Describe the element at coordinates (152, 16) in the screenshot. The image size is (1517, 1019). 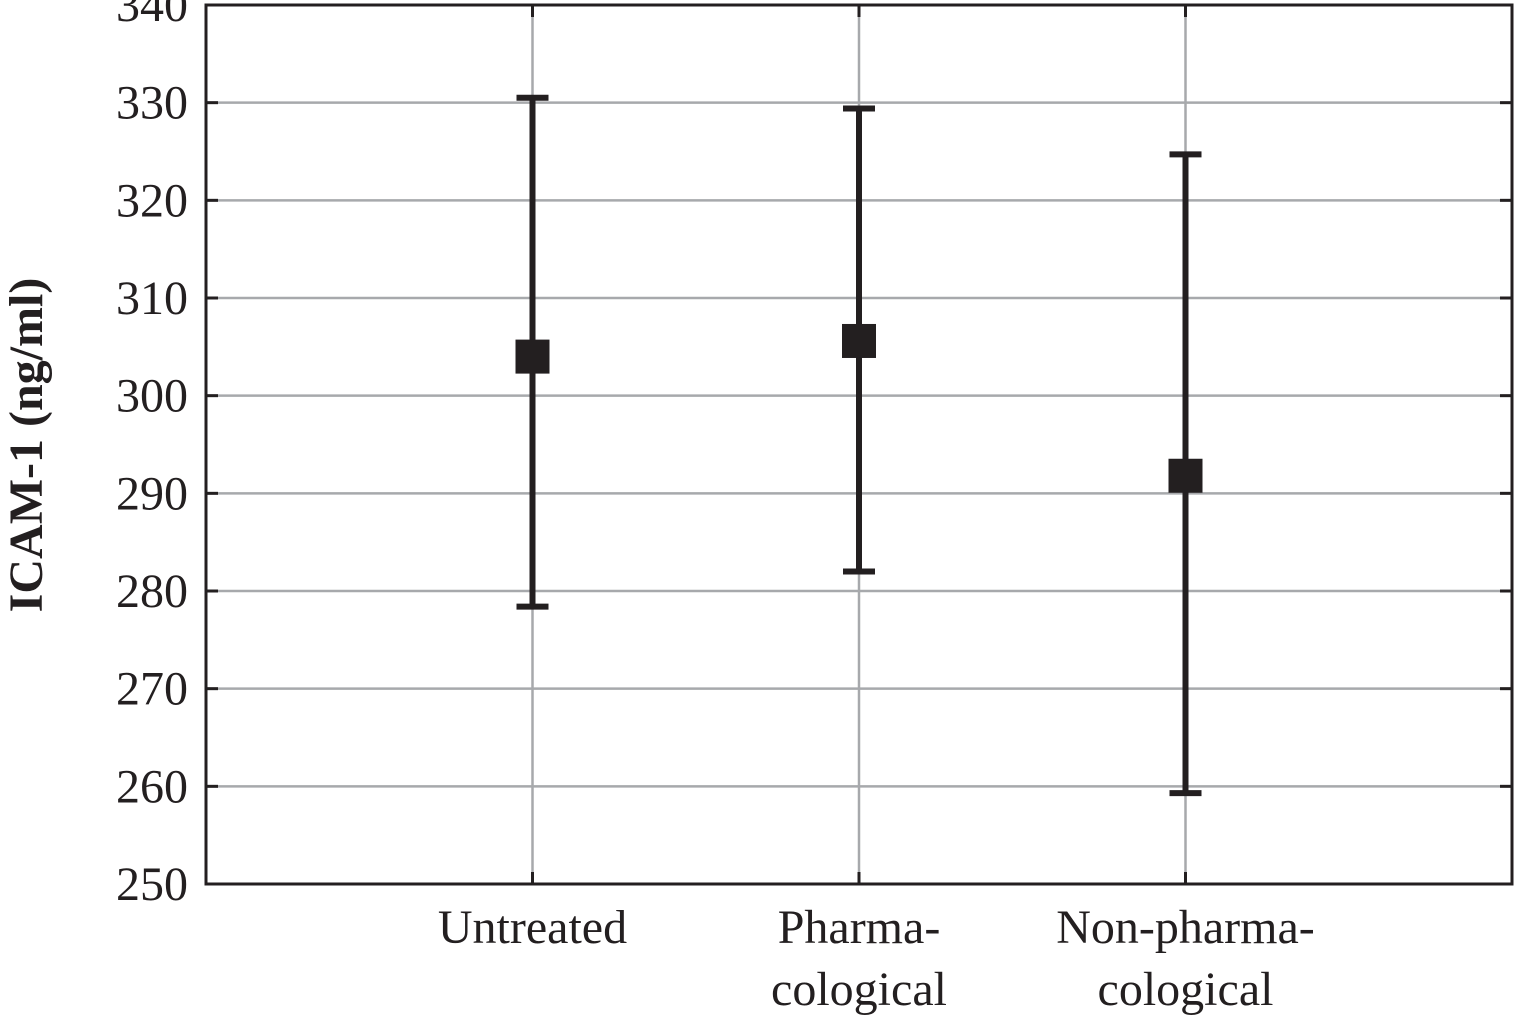
I see `y-tick-label: 340` at that location.